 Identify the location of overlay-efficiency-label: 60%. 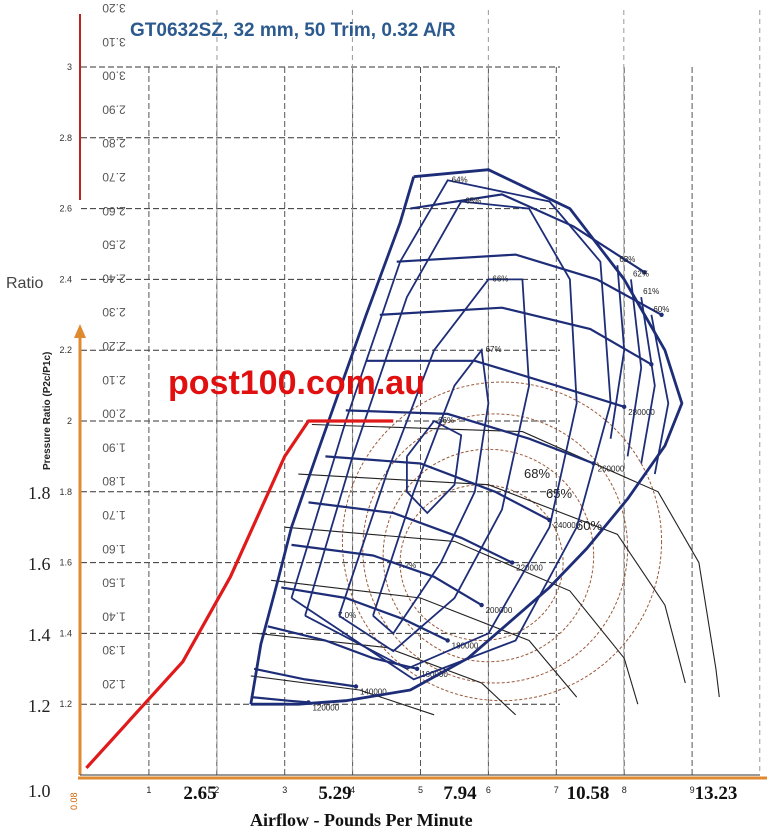
(589, 525).